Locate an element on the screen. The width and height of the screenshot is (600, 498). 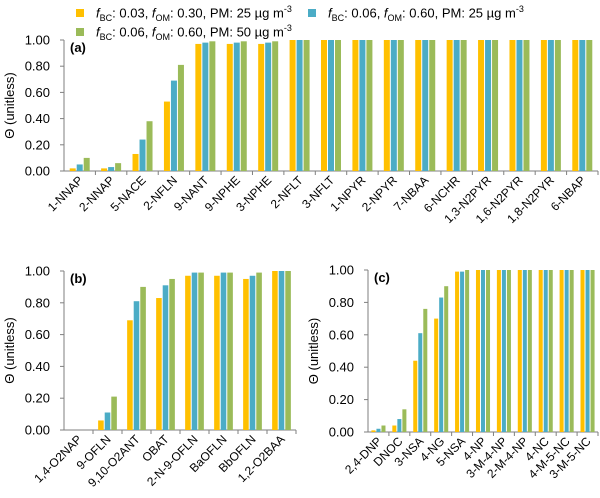
legend-item-series-3: fBC: 0.06, fOM: 0.60, PM: 50 µg m-3 is located at coordinates (184, 32).